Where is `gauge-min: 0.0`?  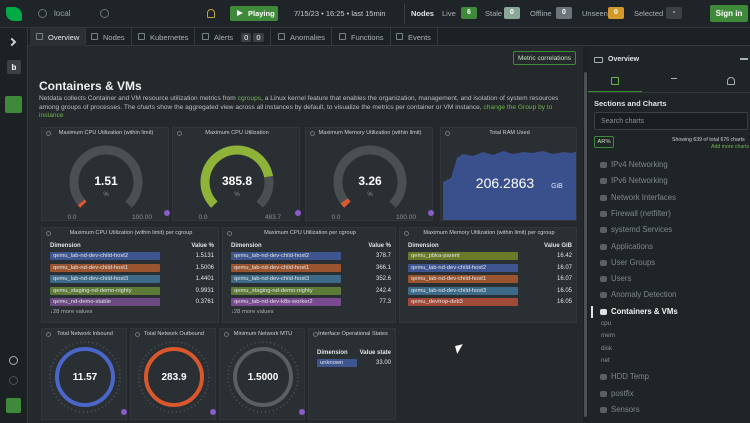
gauge-min: 0.0 is located at coordinates (335, 217).